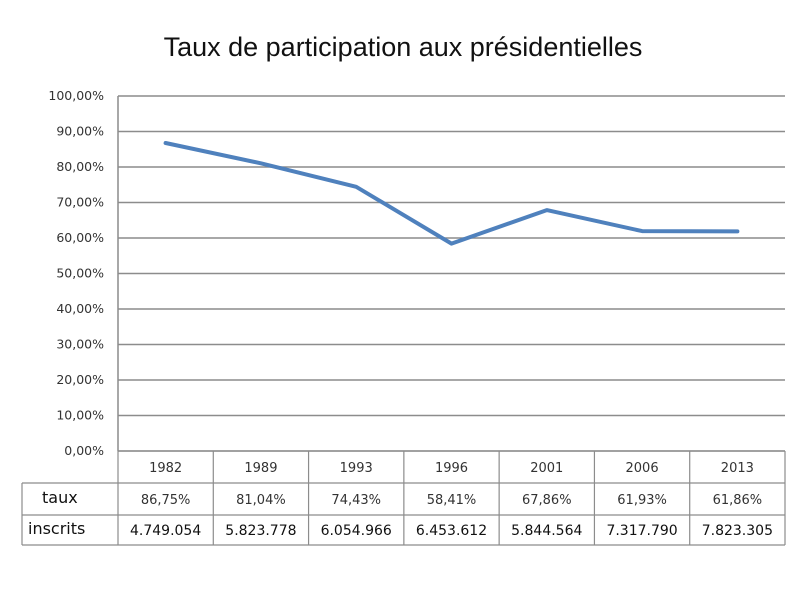 The image size is (806, 592). I want to click on y-tick-label: 0,00%, so click(84, 450).